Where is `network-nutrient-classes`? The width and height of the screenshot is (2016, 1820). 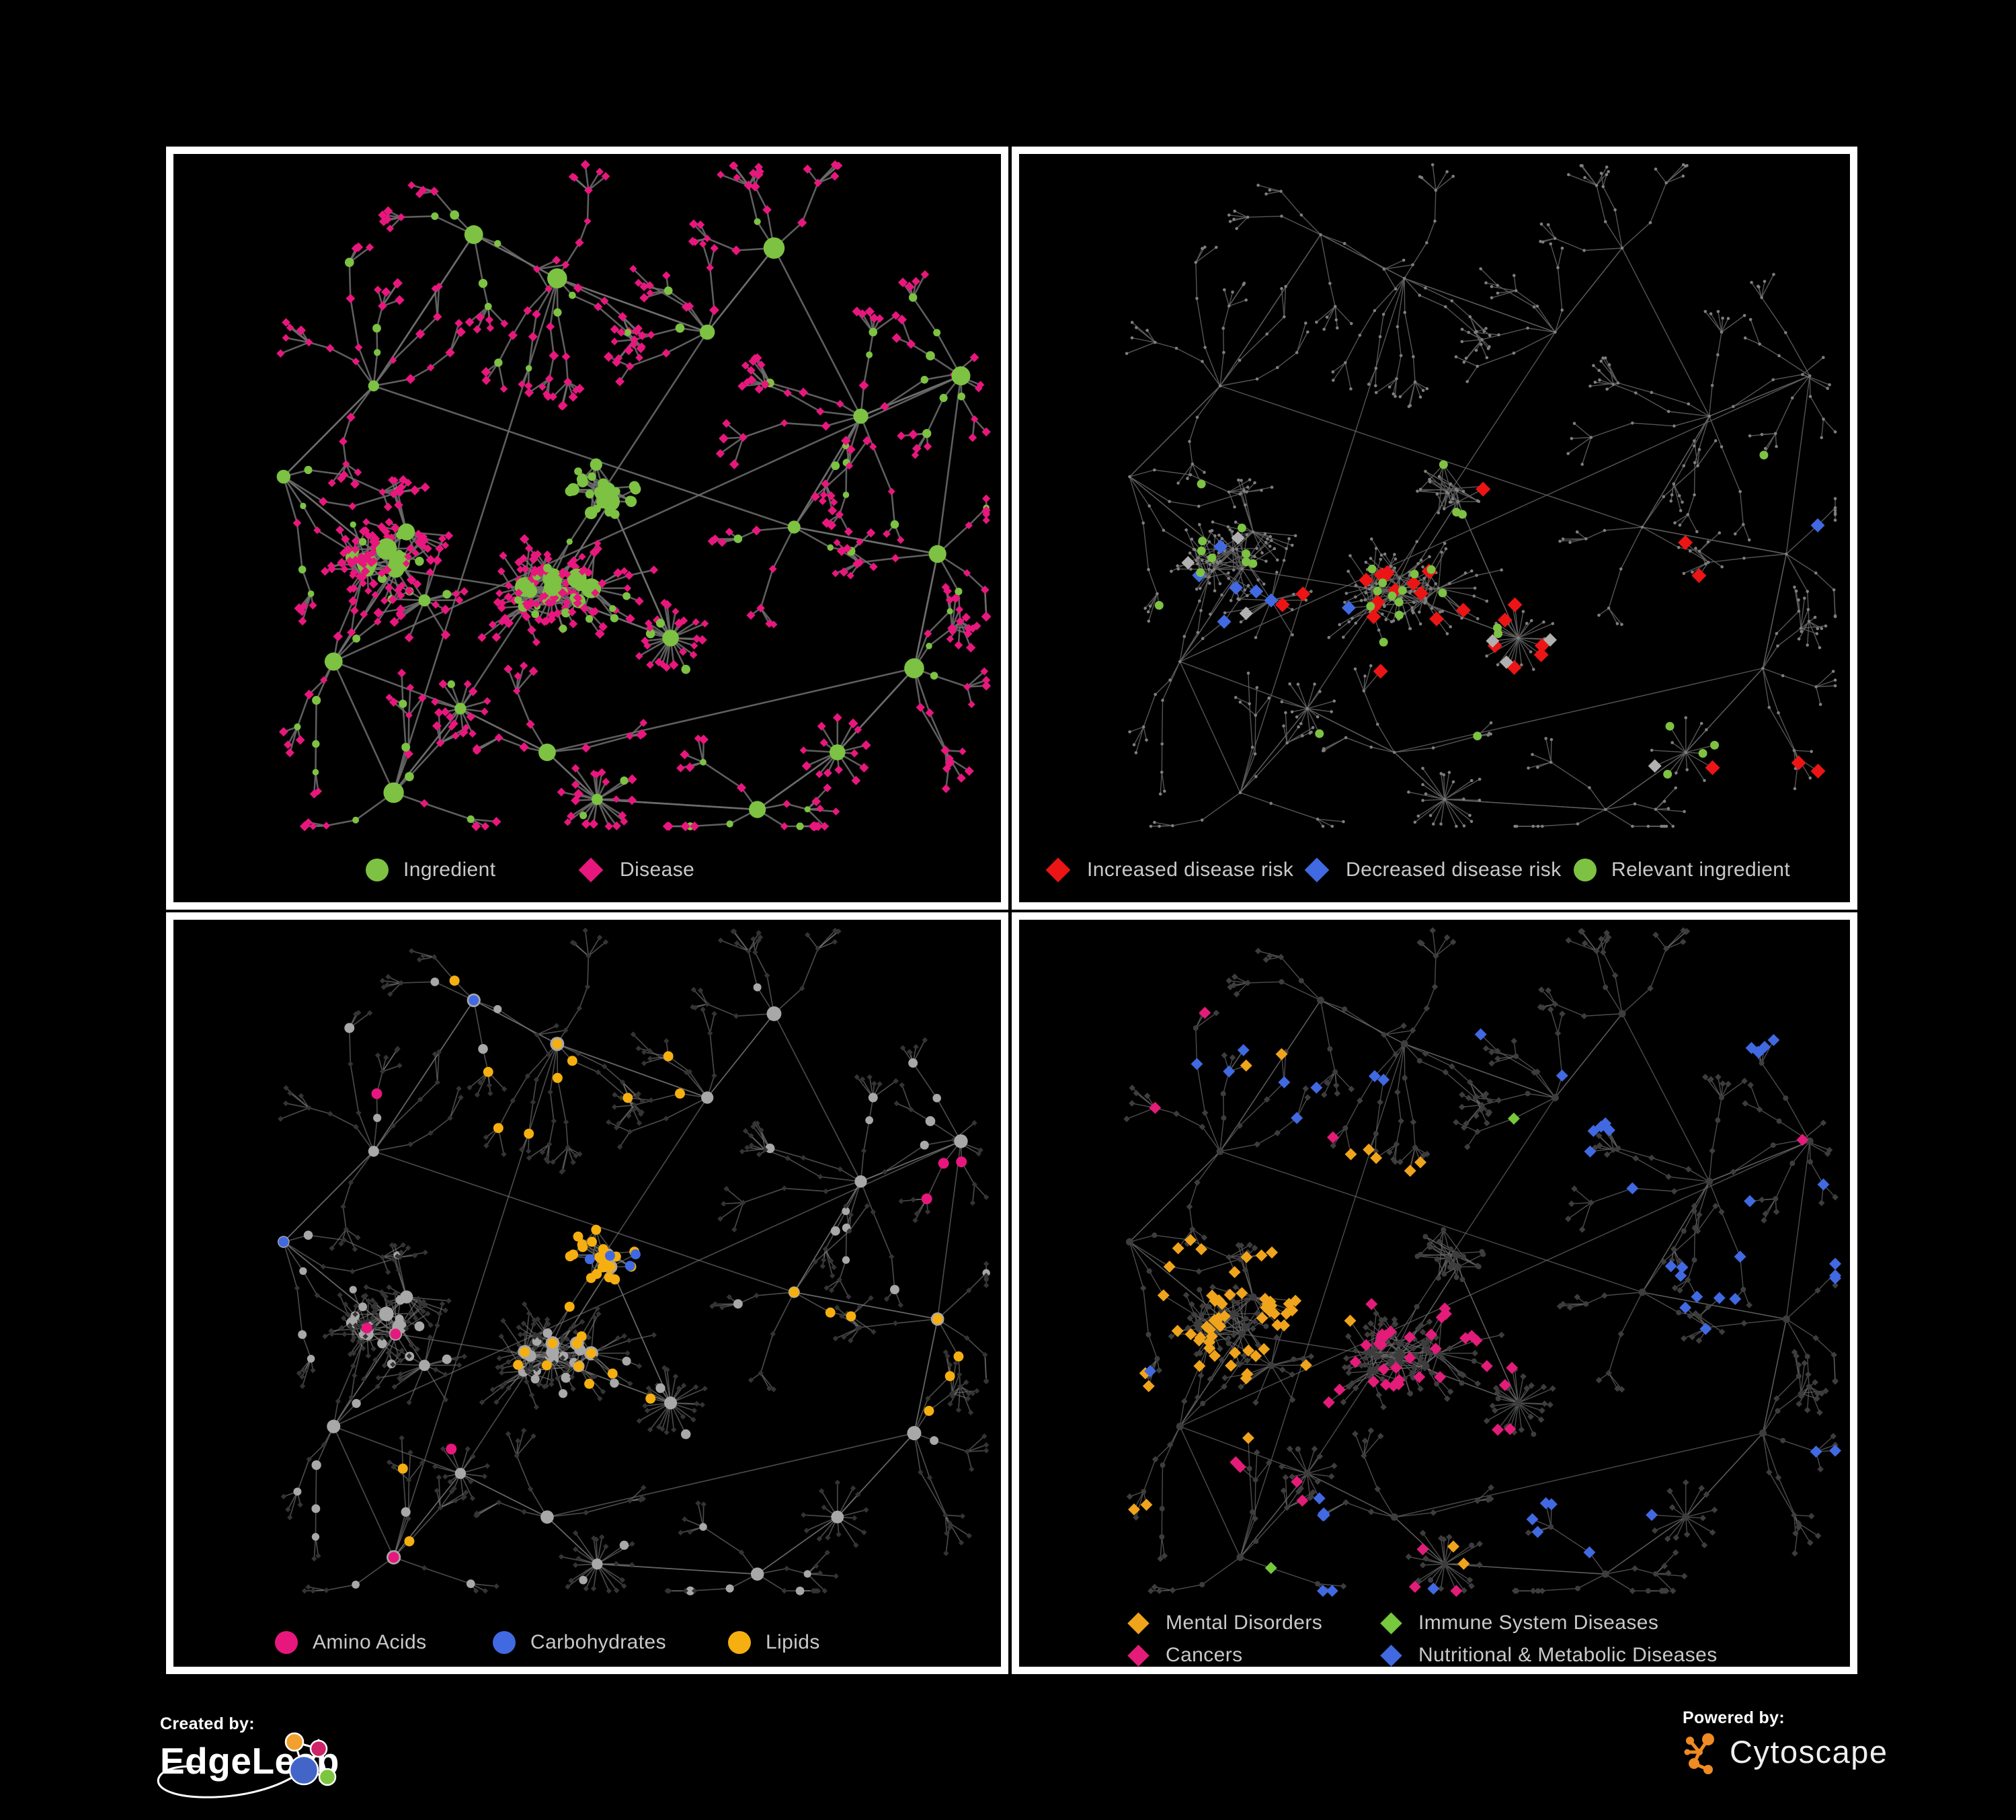
network-nutrient-classes is located at coordinates (633, 1261).